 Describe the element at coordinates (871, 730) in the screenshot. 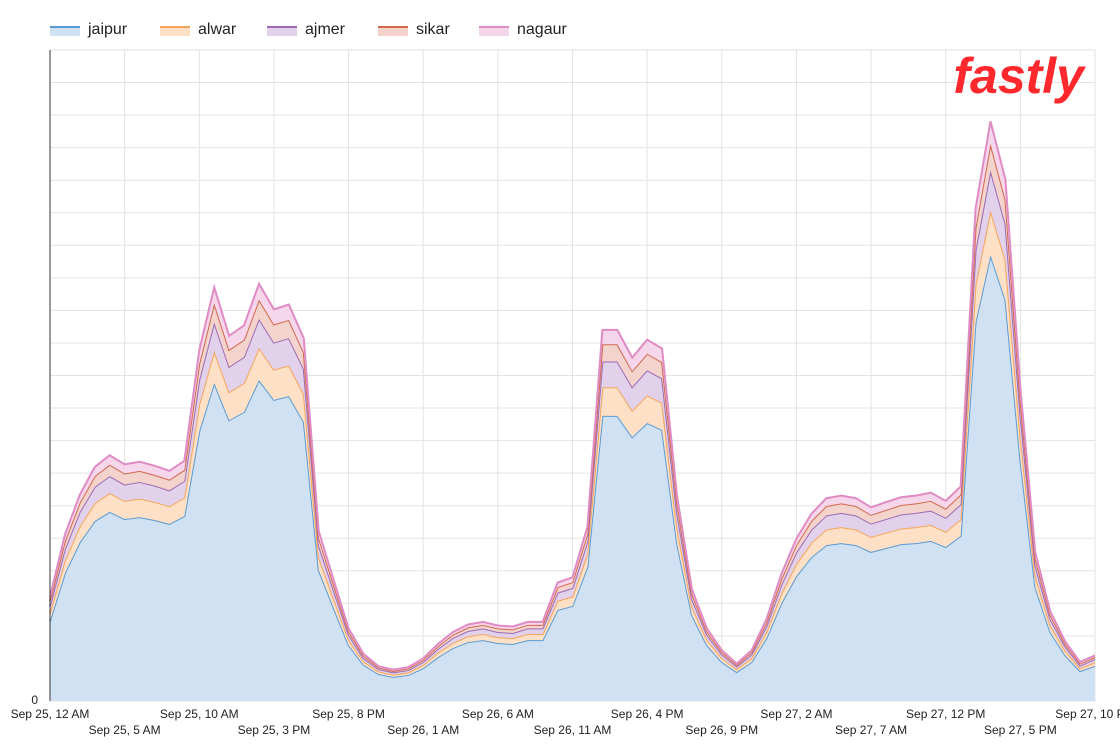

I see `x-tick-label: Sep 27, 7 AM` at that location.